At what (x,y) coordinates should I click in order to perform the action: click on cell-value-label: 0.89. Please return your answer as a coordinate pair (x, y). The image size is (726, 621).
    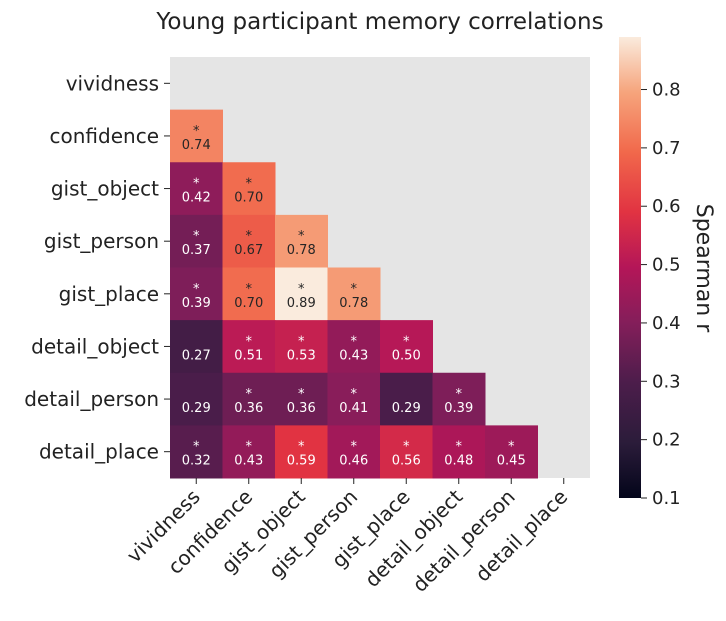
    Looking at the image, I should click on (301, 303).